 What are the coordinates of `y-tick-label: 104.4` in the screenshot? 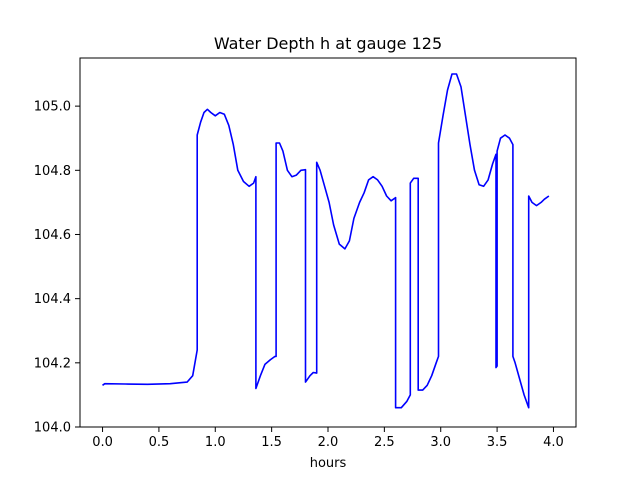 It's located at (52, 299).